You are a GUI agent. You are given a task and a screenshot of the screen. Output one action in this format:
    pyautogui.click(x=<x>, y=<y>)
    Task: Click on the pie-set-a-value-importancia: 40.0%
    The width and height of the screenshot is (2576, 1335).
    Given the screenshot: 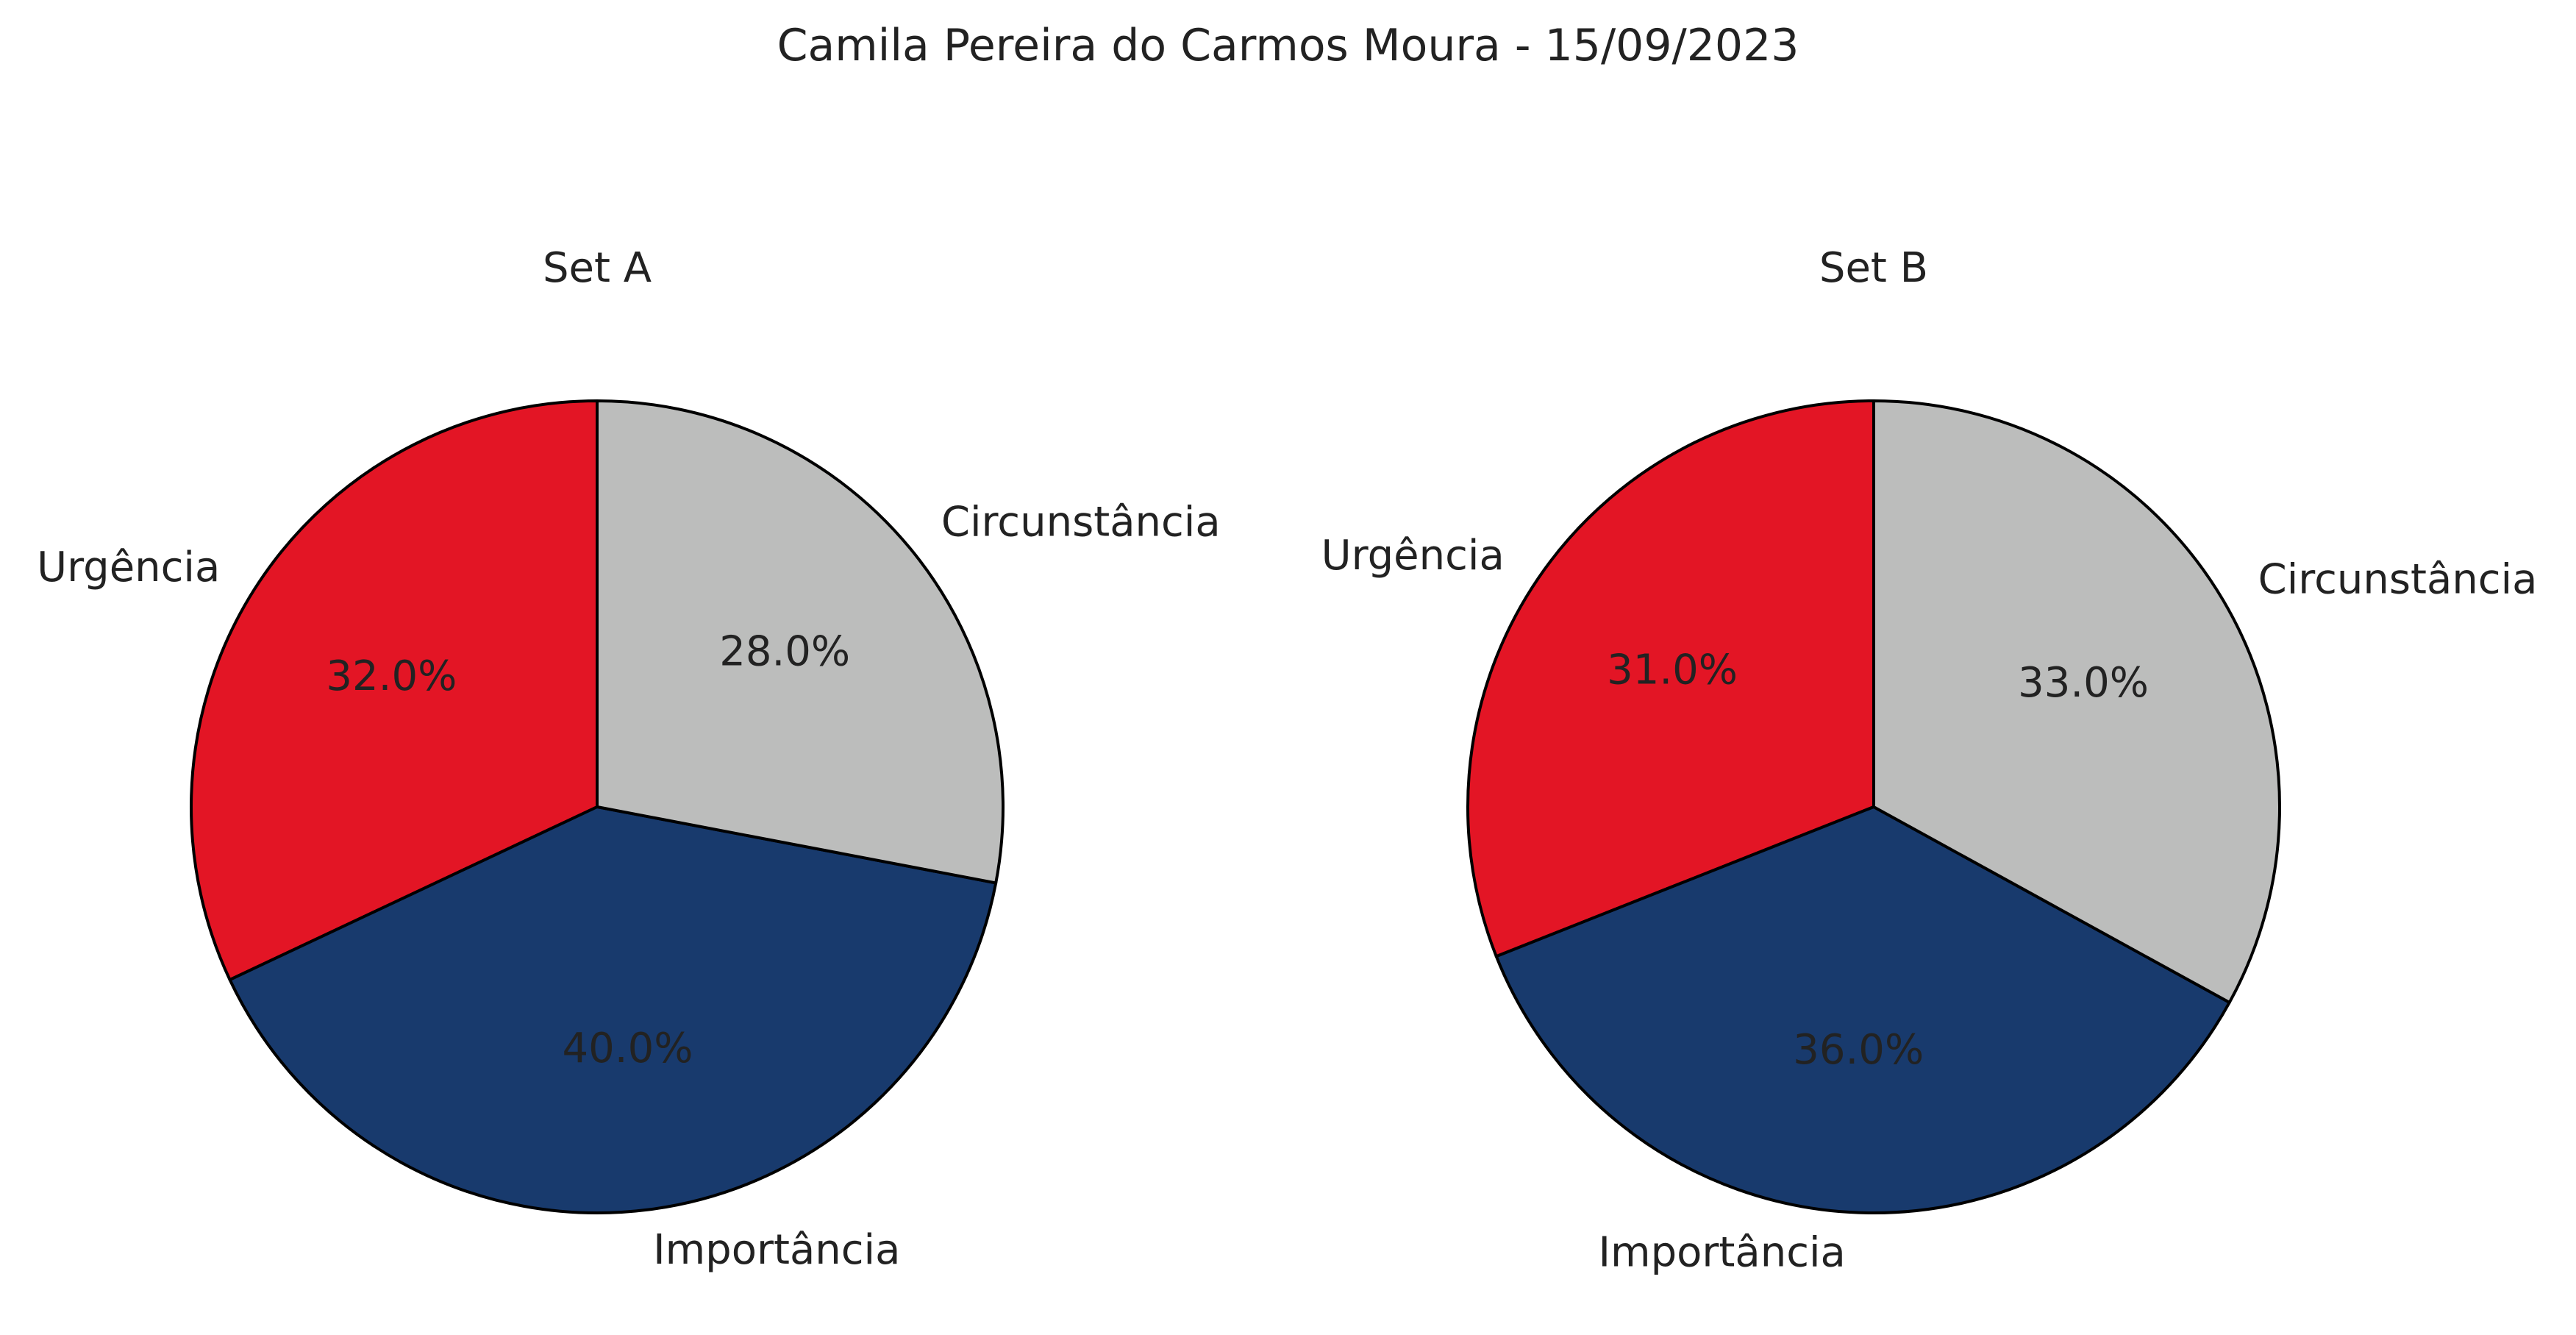 What is the action you would take?
    pyautogui.click(x=628, y=1048)
    